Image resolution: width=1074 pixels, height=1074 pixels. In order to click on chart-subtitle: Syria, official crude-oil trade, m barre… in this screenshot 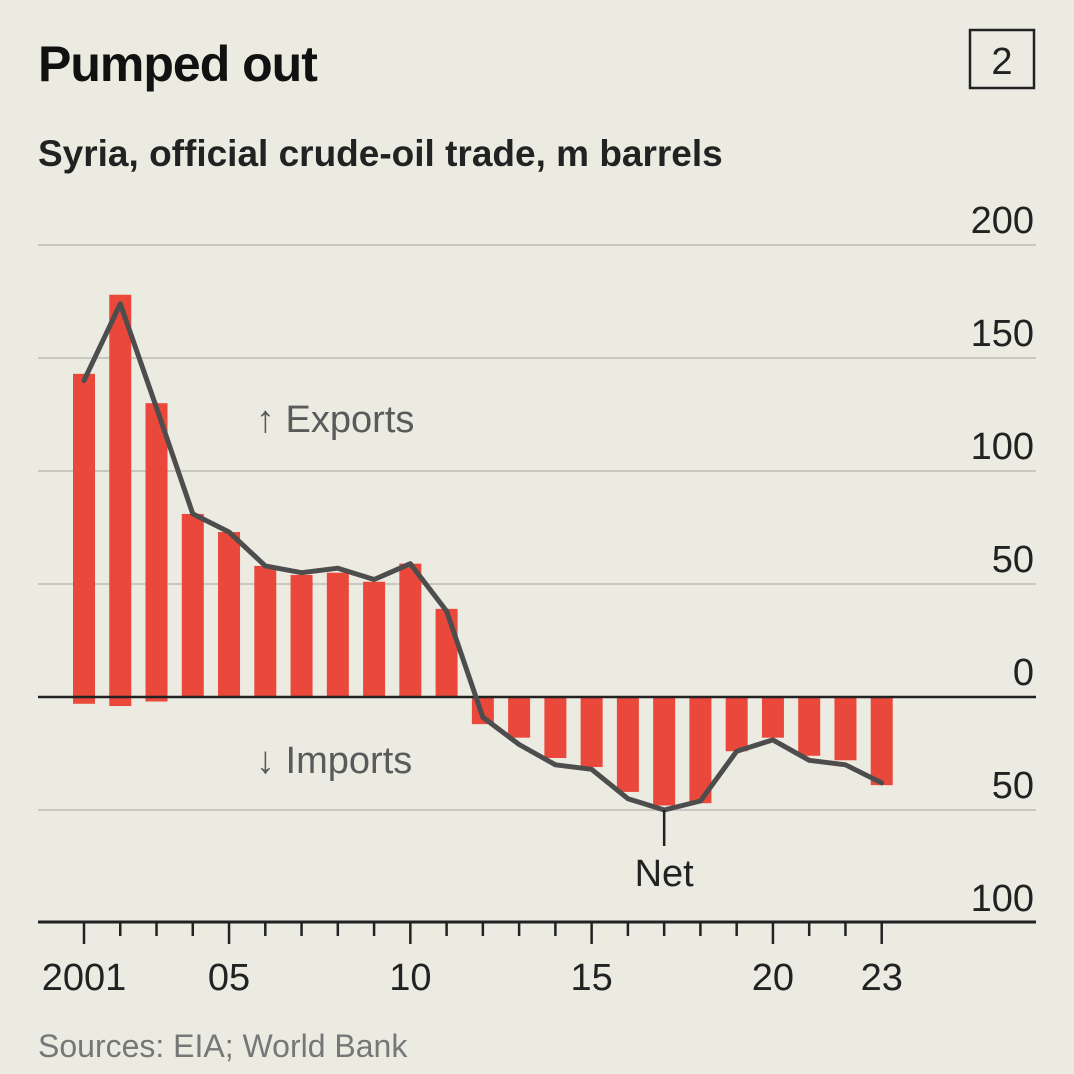, I will do `click(380, 153)`.